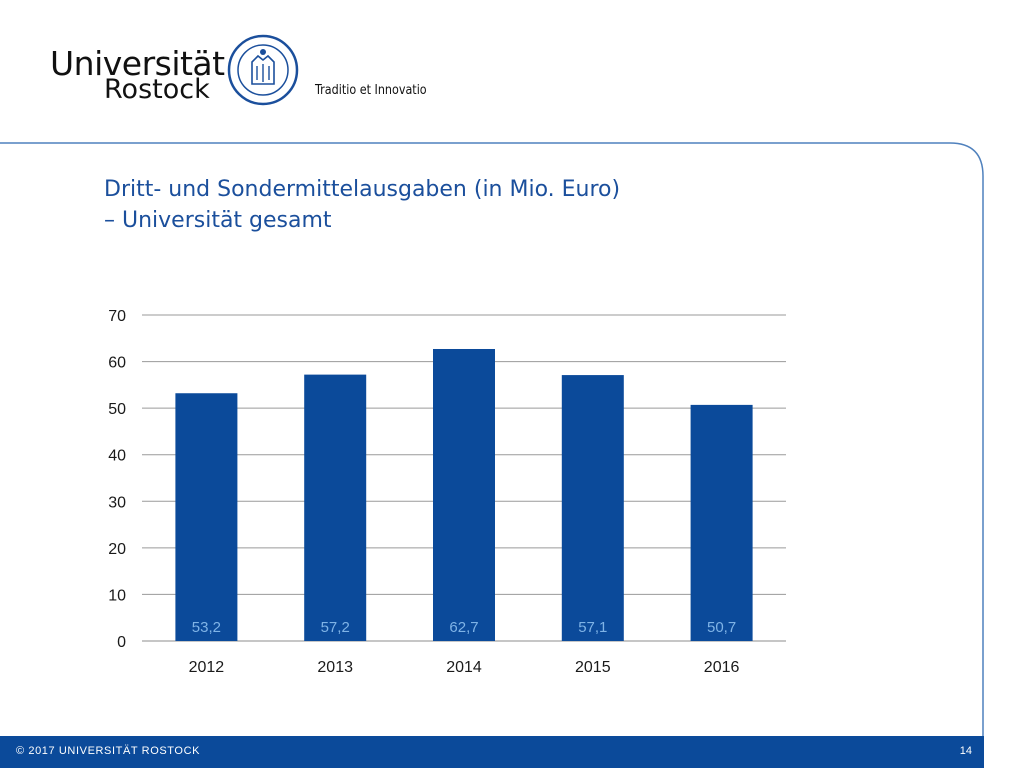 Image resolution: width=1024 pixels, height=768 pixels. I want to click on data-label: 62,7, so click(463, 627).